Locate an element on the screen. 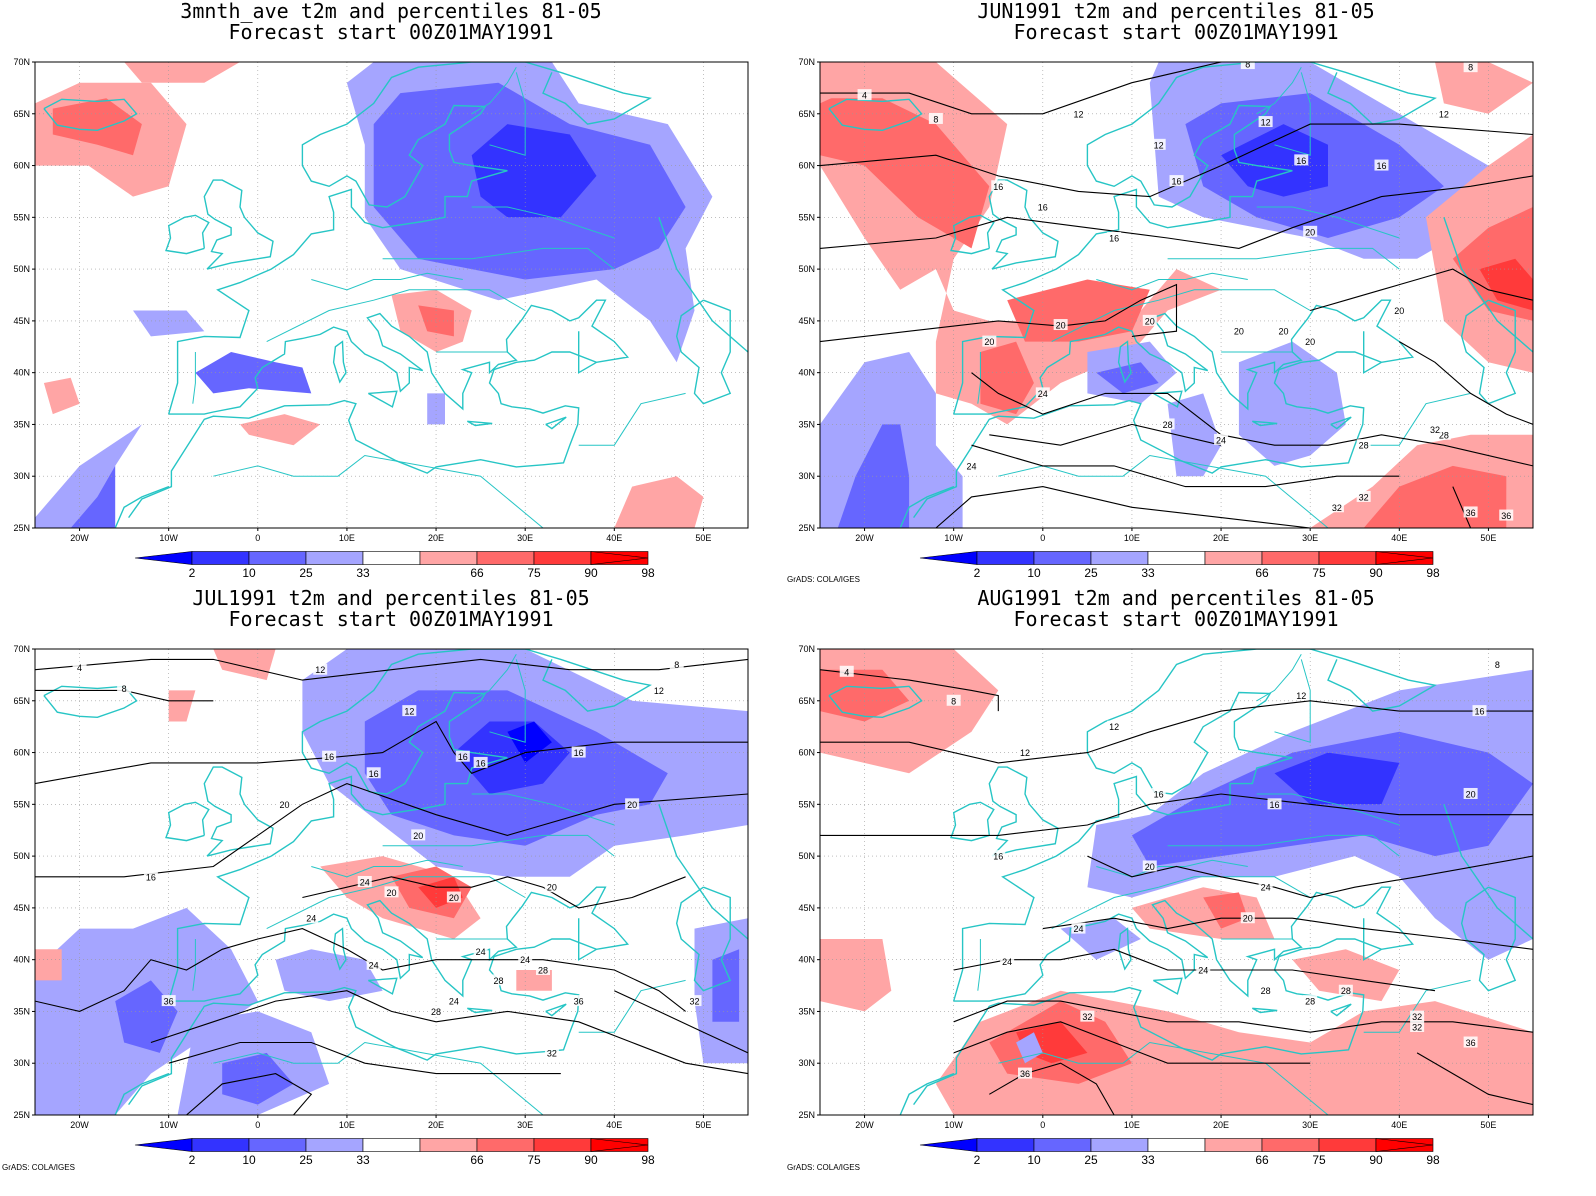 This screenshot has width=1596, height=1196. contour-label: 32 is located at coordinates (1435, 430).